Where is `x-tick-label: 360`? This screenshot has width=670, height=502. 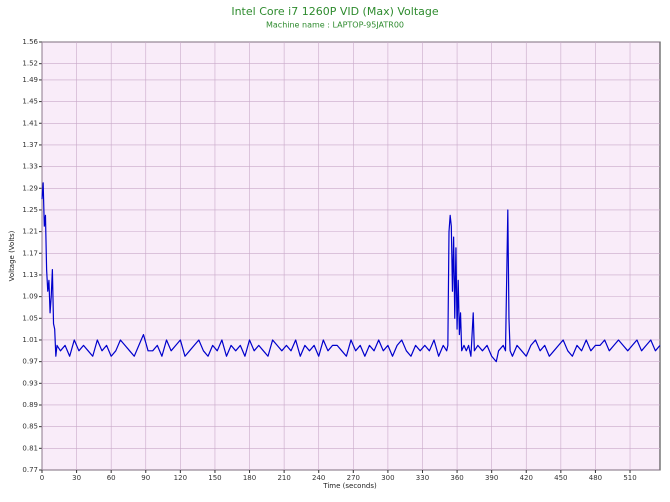 x-tick-label: 360 is located at coordinates (456, 478).